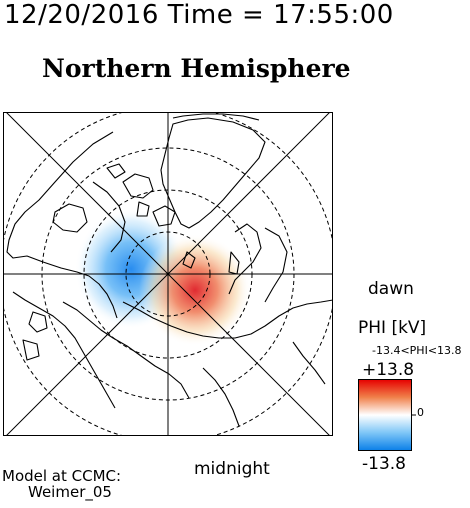 This screenshot has height=508, width=470. What do you see at coordinates (199, 15) in the screenshot?
I see `timestamp: 12/20/2016 Time = 17:55:00` at bounding box center [199, 15].